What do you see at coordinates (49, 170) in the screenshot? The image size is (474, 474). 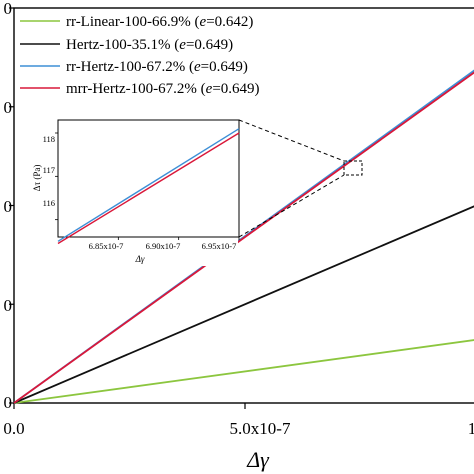 I see `inset-y-tick-label: 117` at bounding box center [49, 170].